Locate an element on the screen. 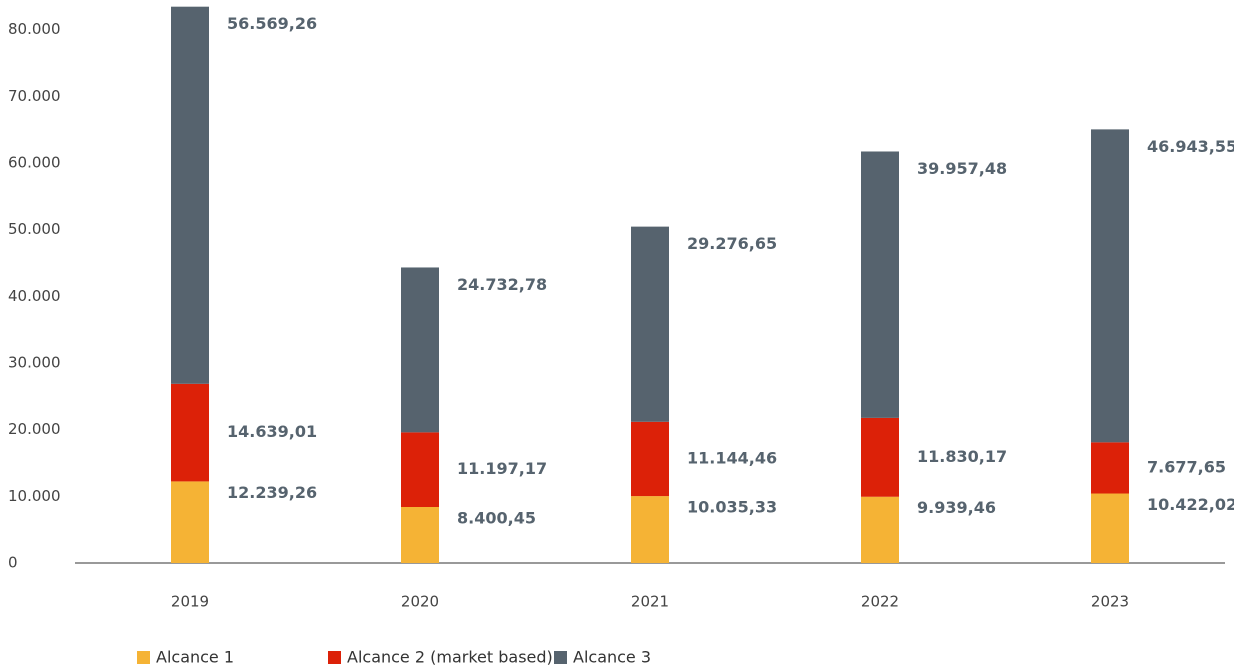  x-tick-label: 2023 is located at coordinates (1110, 602).